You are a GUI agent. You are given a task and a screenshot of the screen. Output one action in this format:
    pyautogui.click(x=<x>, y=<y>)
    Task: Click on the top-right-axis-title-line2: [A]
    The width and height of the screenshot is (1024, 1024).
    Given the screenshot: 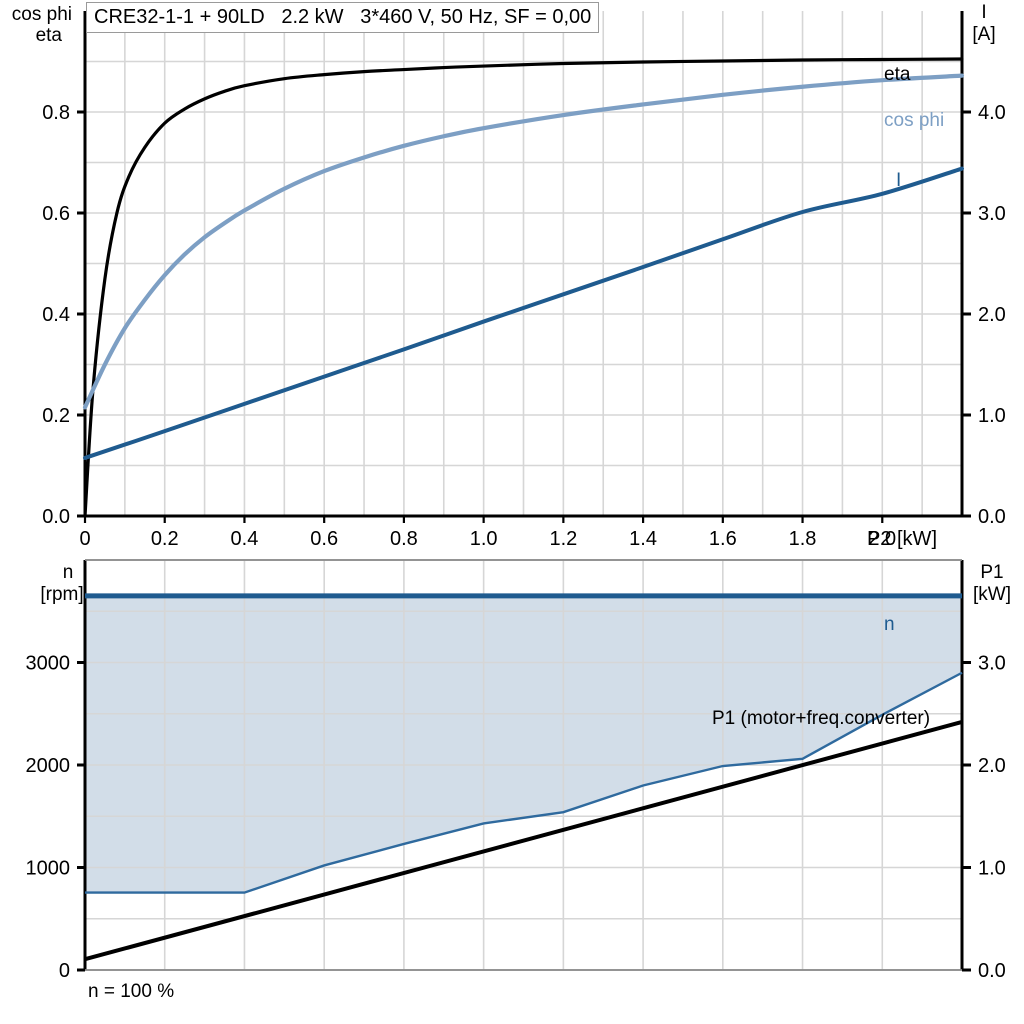 What is the action you would take?
    pyautogui.click(x=983, y=34)
    